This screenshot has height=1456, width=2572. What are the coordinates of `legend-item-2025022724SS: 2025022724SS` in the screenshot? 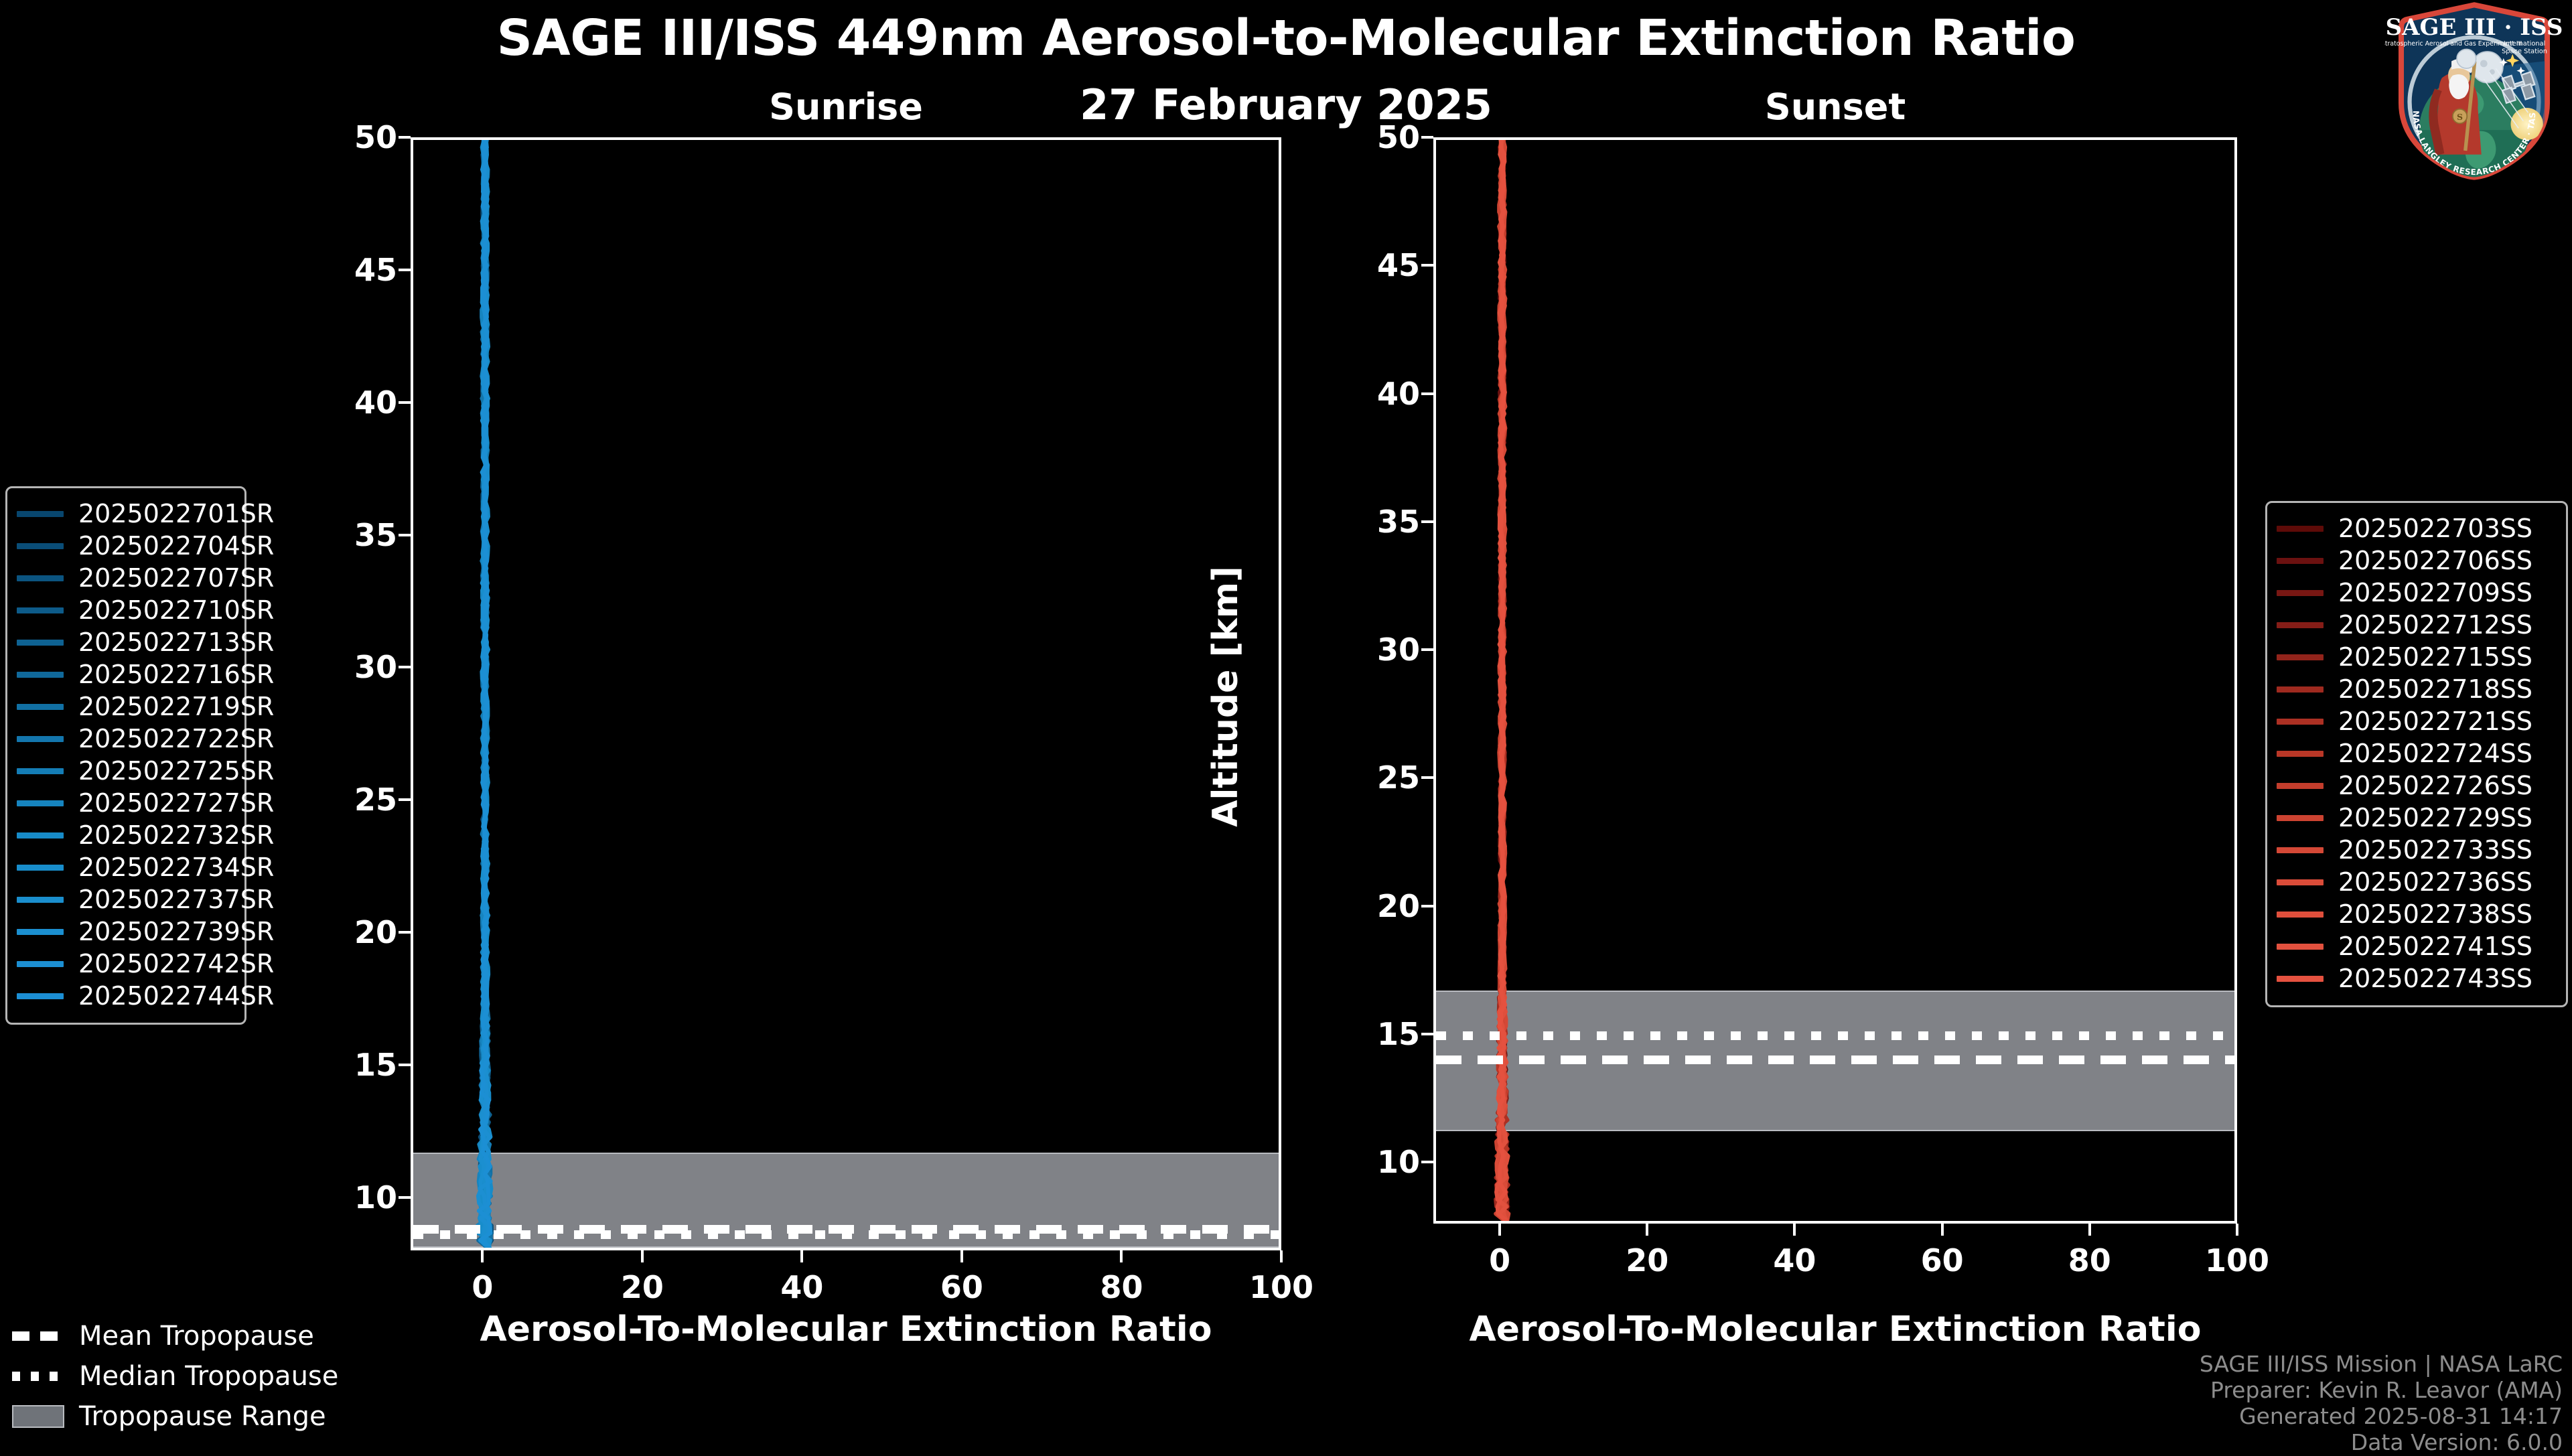 It's located at (2415, 753).